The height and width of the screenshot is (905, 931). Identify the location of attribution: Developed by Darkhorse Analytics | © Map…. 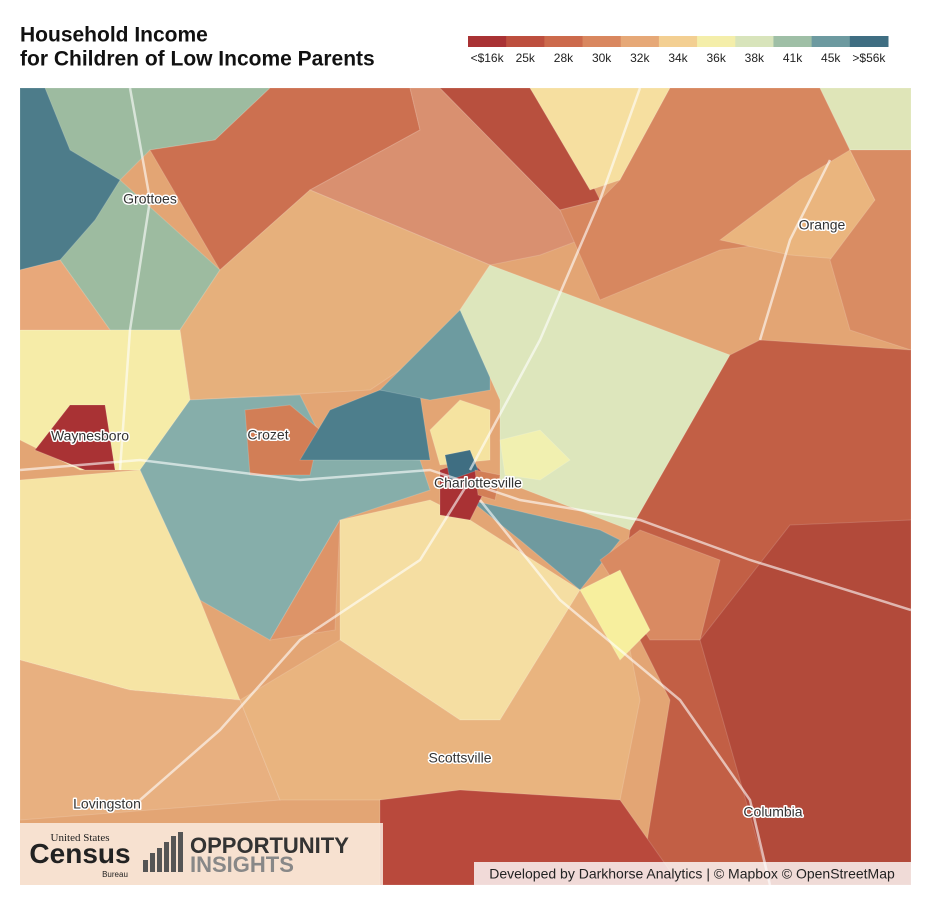
(692, 874).